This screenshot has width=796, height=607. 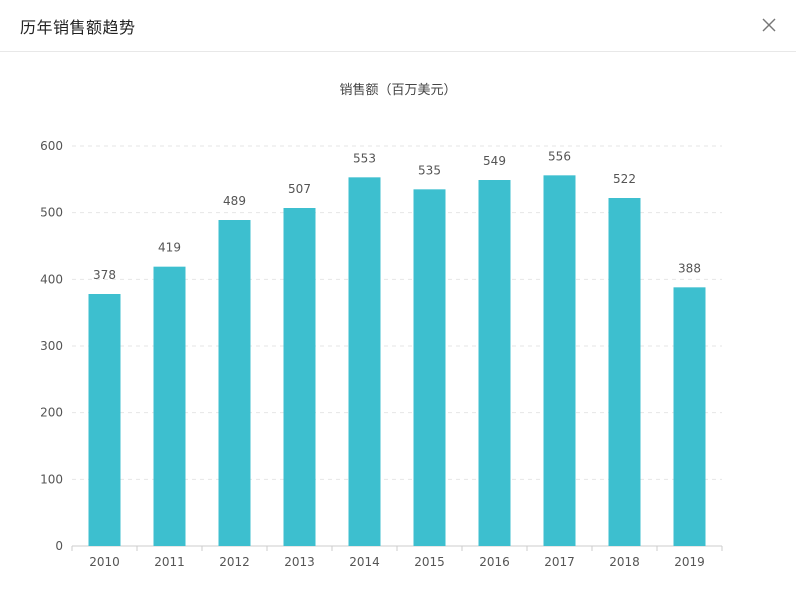 What do you see at coordinates (51, 346) in the screenshot?
I see `y-tick-label: 300` at bounding box center [51, 346].